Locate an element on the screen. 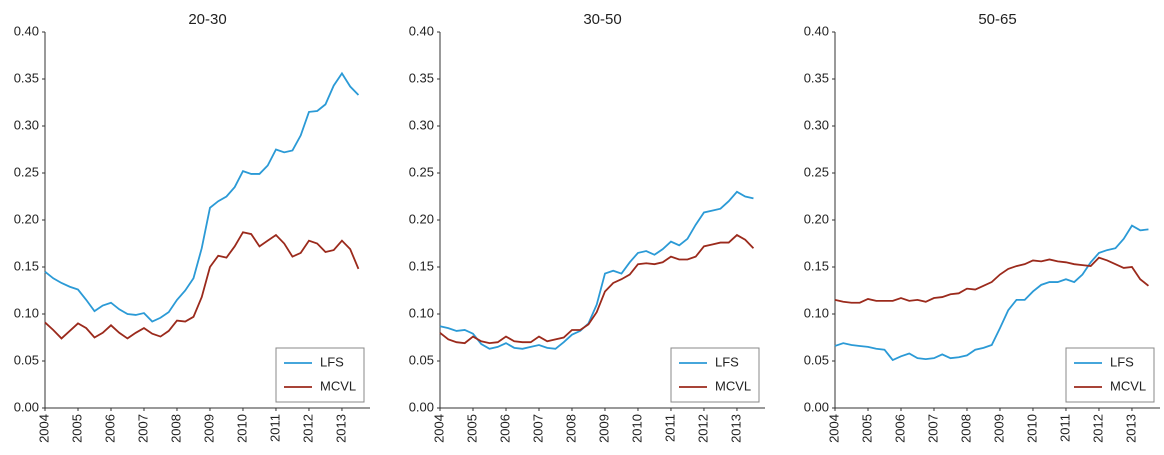 The image size is (1164, 455). chart-title: 20-30 is located at coordinates (207, 19).